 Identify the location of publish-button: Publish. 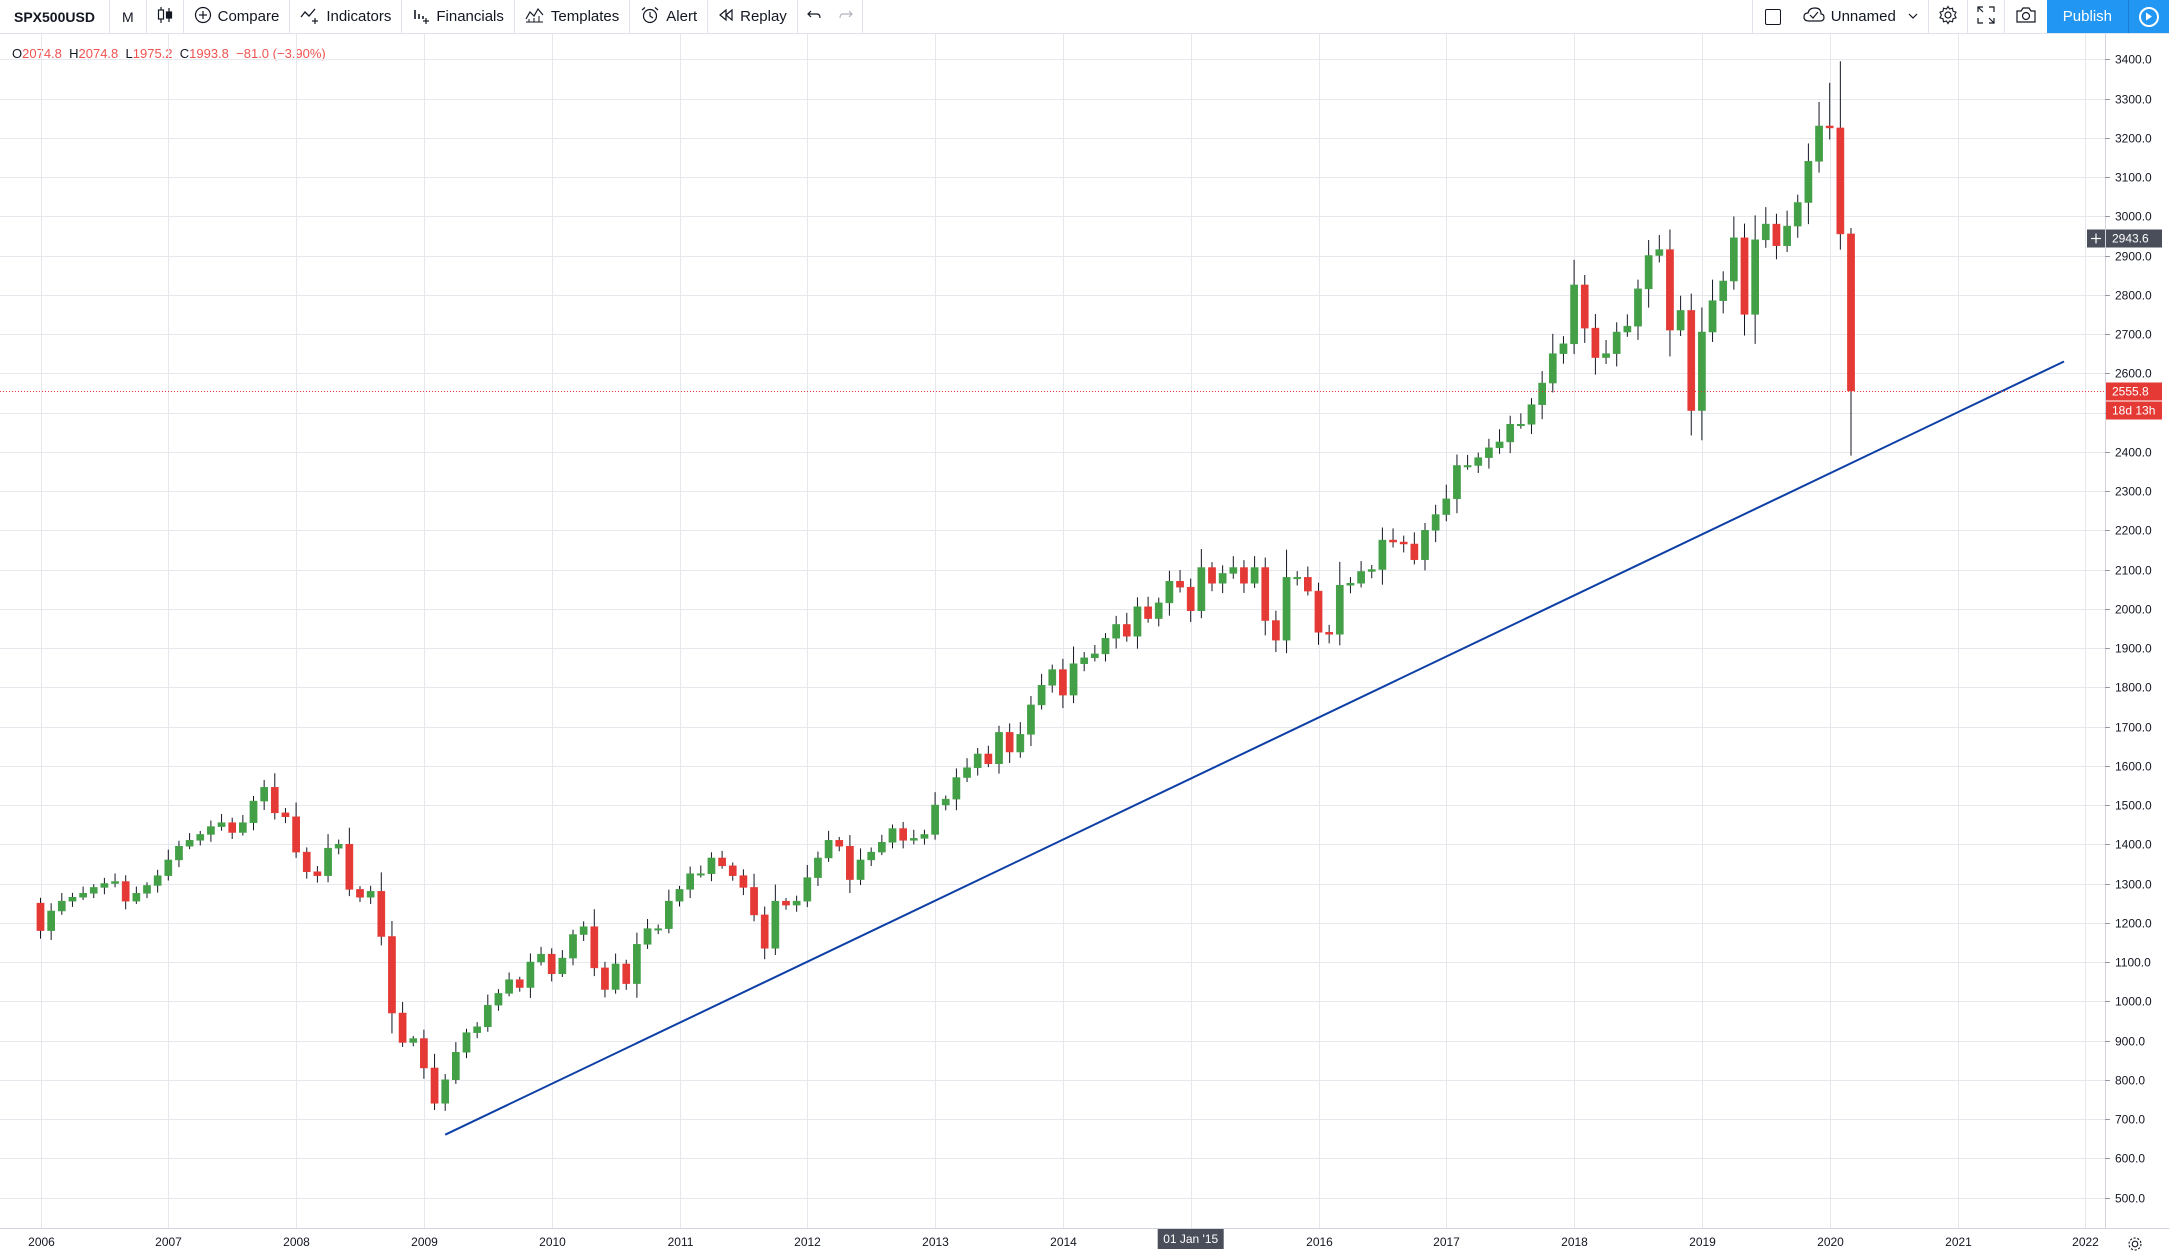
(2087, 16).